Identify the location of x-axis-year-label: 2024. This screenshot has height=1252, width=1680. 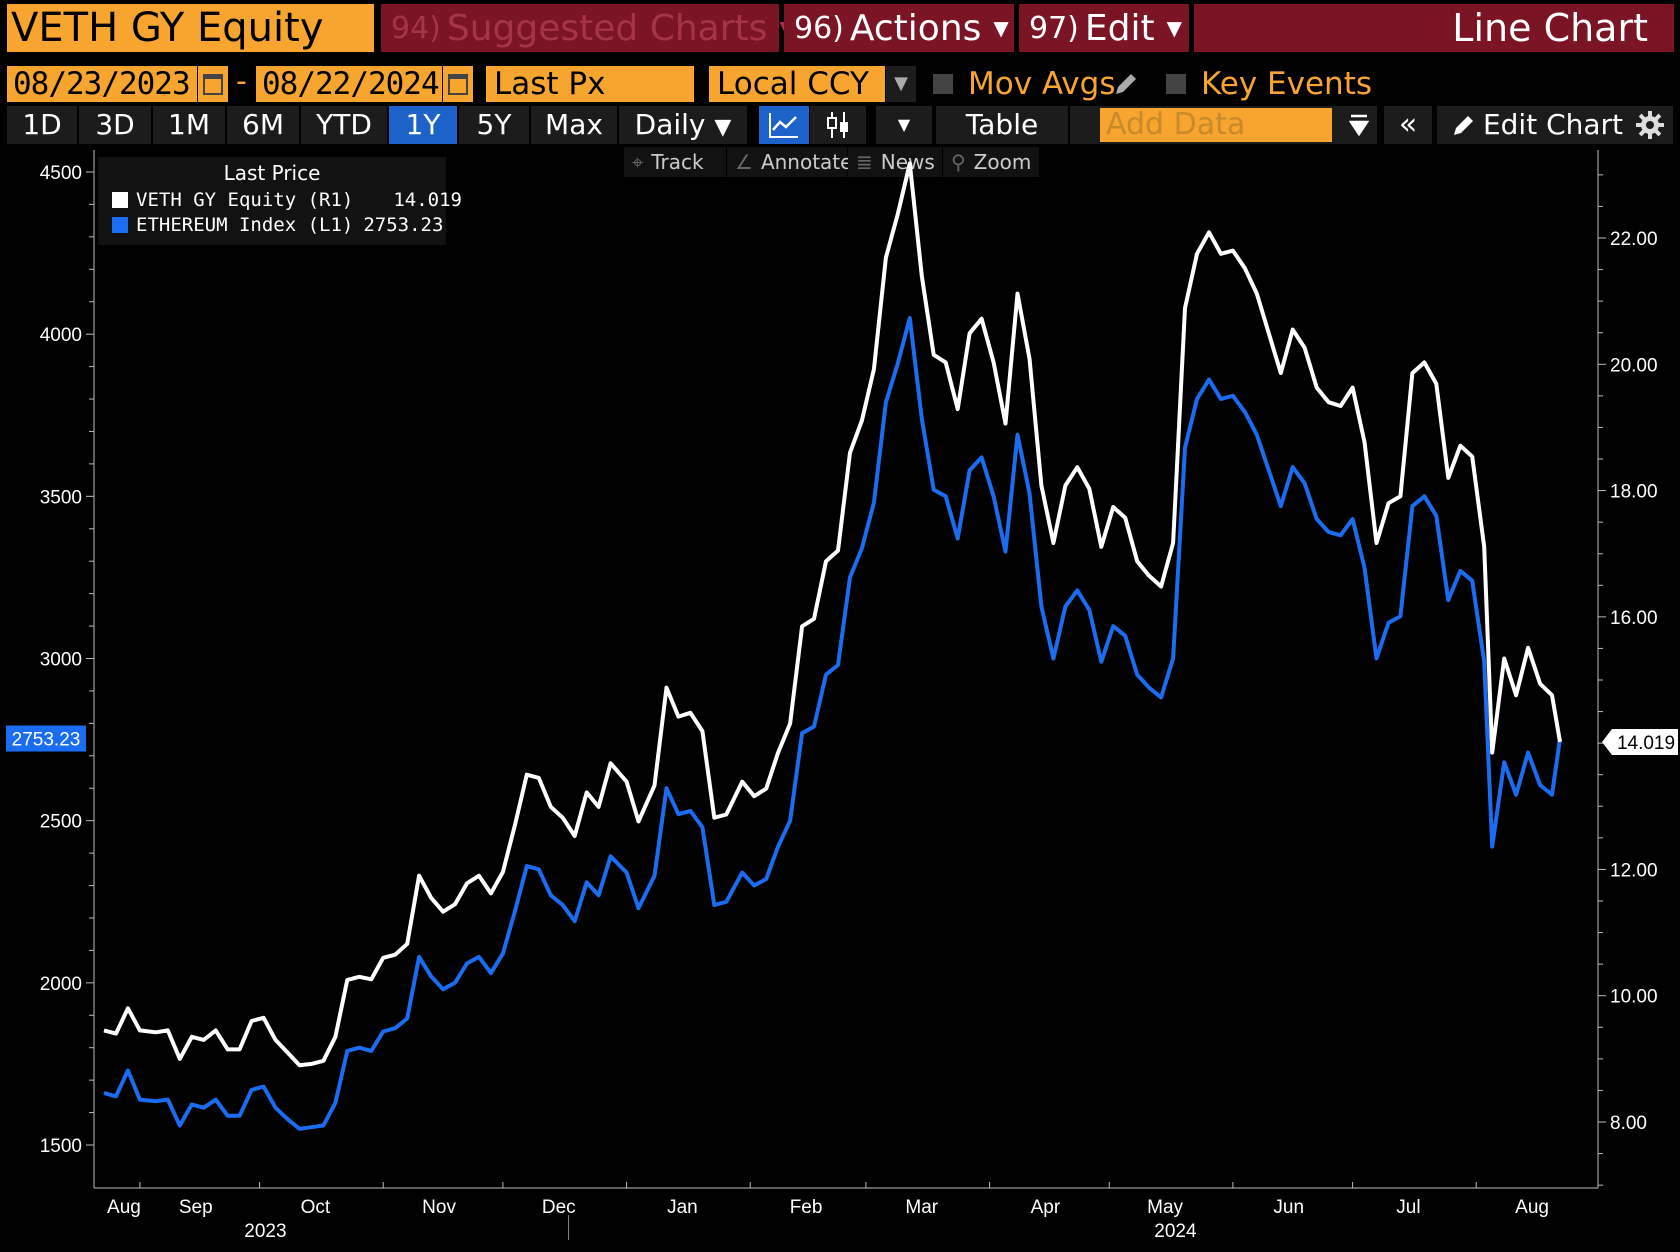
(1175, 1231).